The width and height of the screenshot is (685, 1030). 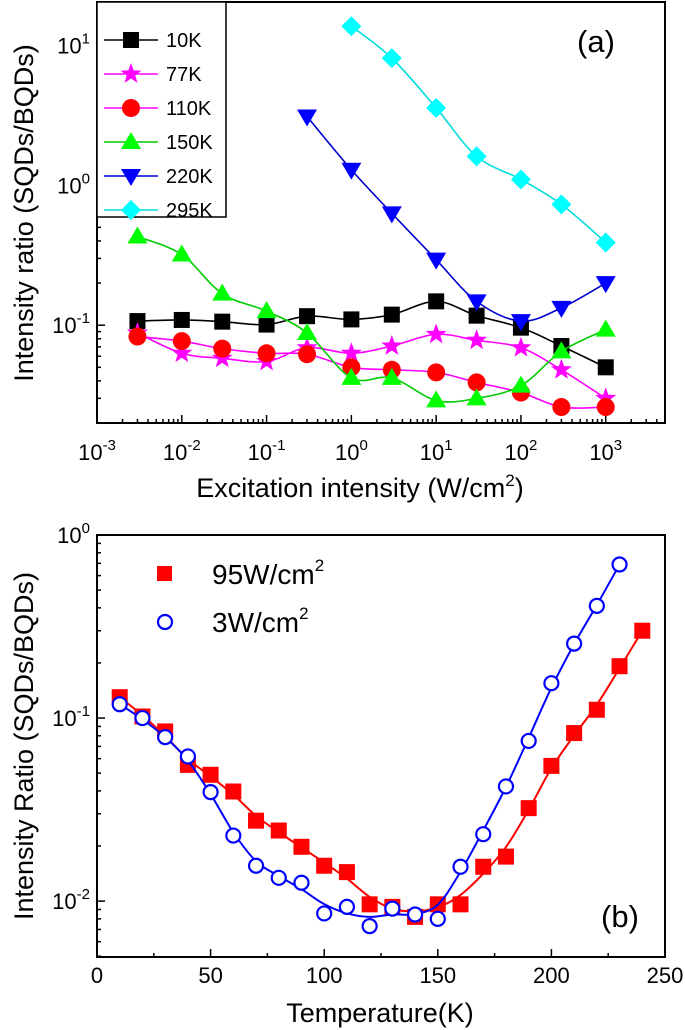 What do you see at coordinates (184, 41) in the screenshot?
I see `legend-label-10K: 10K` at bounding box center [184, 41].